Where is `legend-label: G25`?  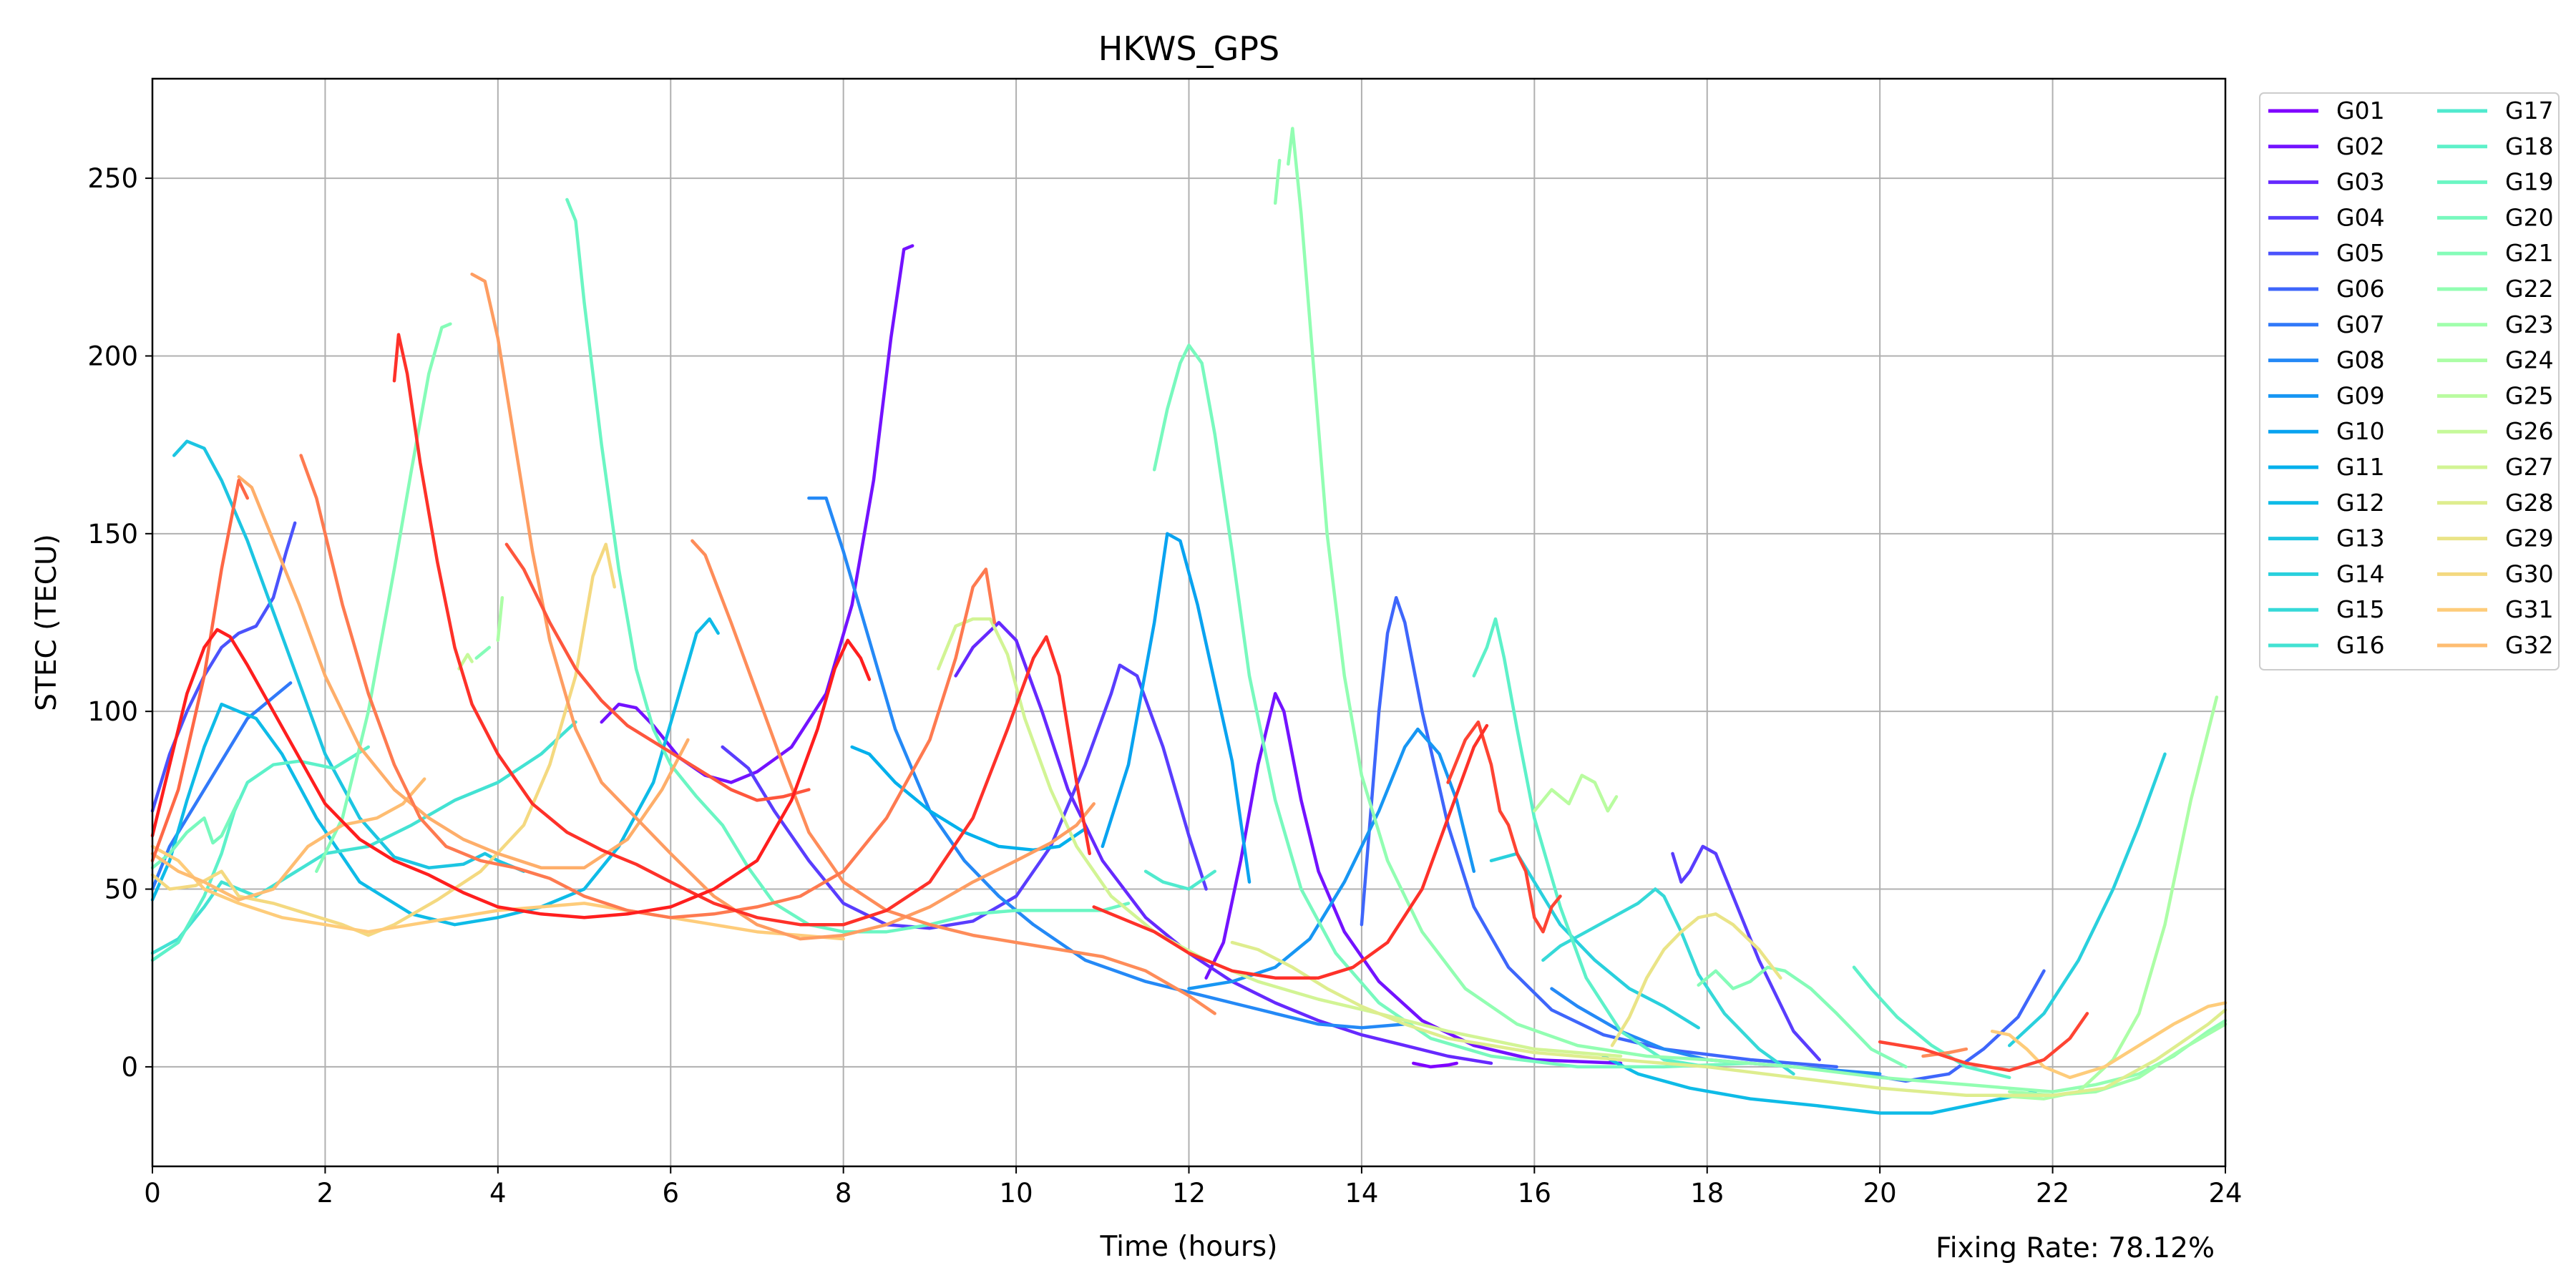 legend-label: G25 is located at coordinates (2529, 395).